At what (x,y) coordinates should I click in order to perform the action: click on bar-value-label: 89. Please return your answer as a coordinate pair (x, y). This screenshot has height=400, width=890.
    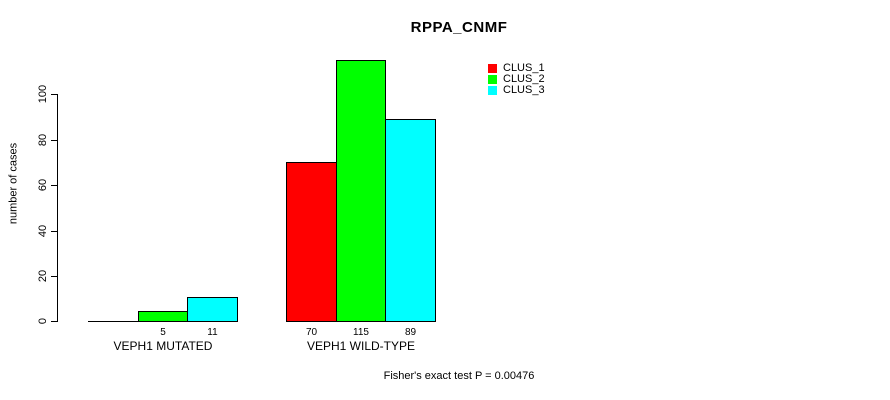
    Looking at the image, I should click on (410, 332).